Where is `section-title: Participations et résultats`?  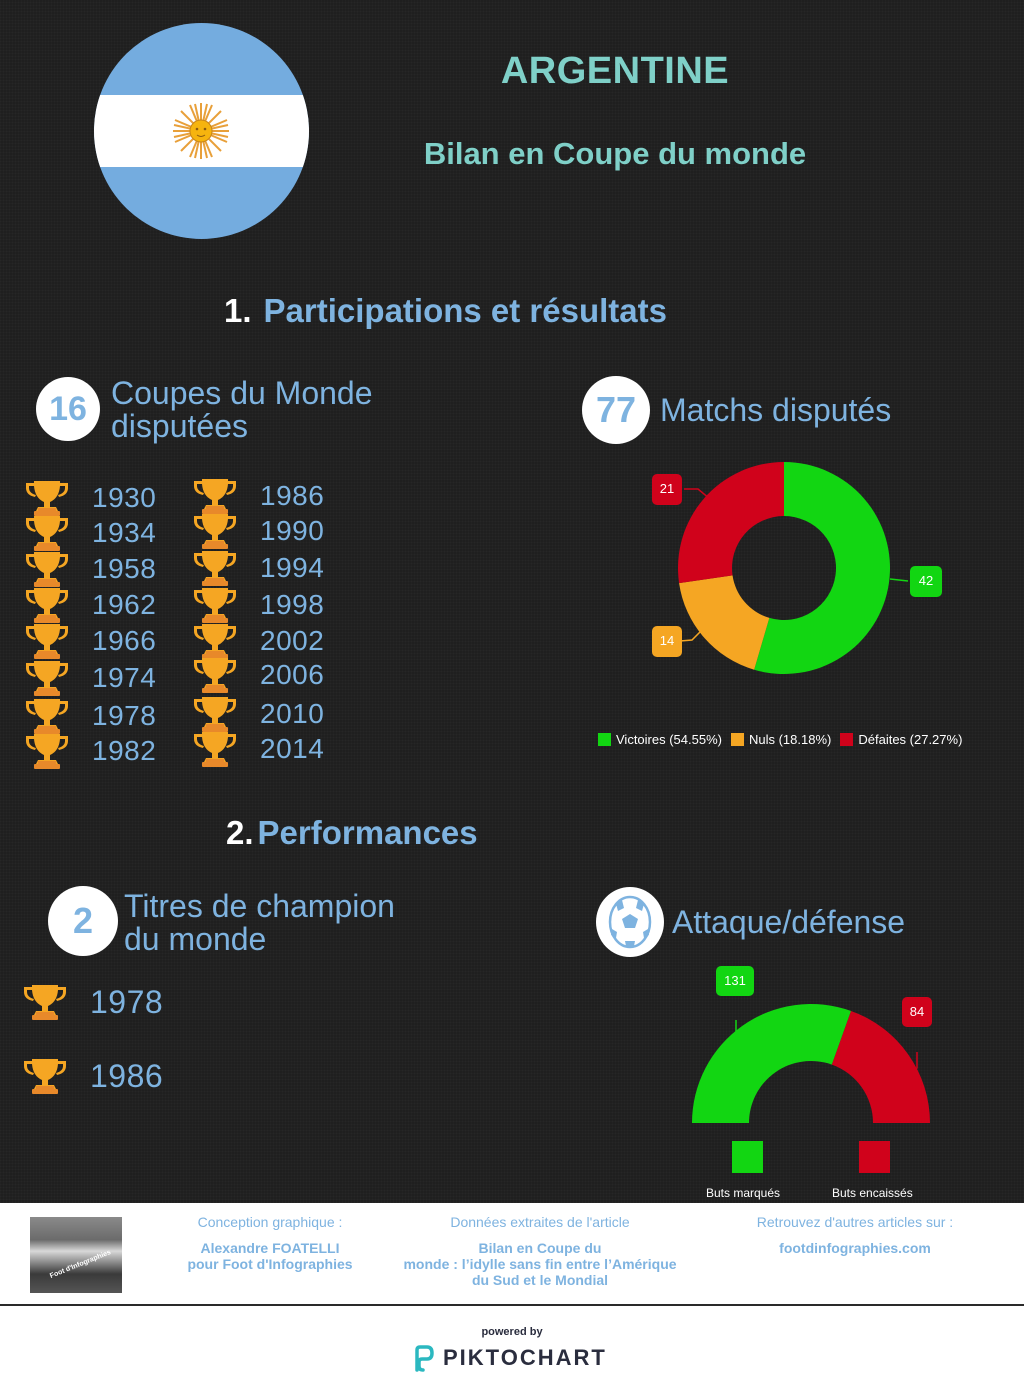 section-title: Participations et résultats is located at coordinates (465, 310).